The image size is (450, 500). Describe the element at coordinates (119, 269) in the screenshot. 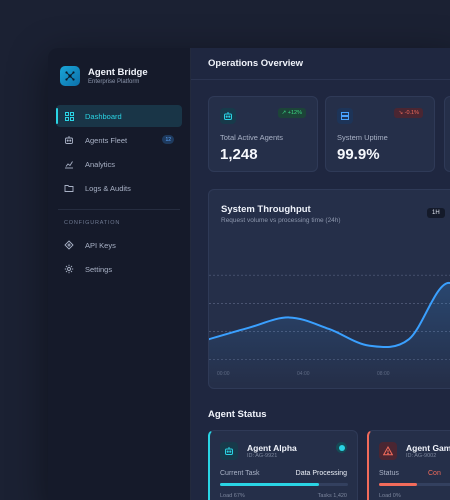

I see `sidebar-item-settings: Settings` at that location.